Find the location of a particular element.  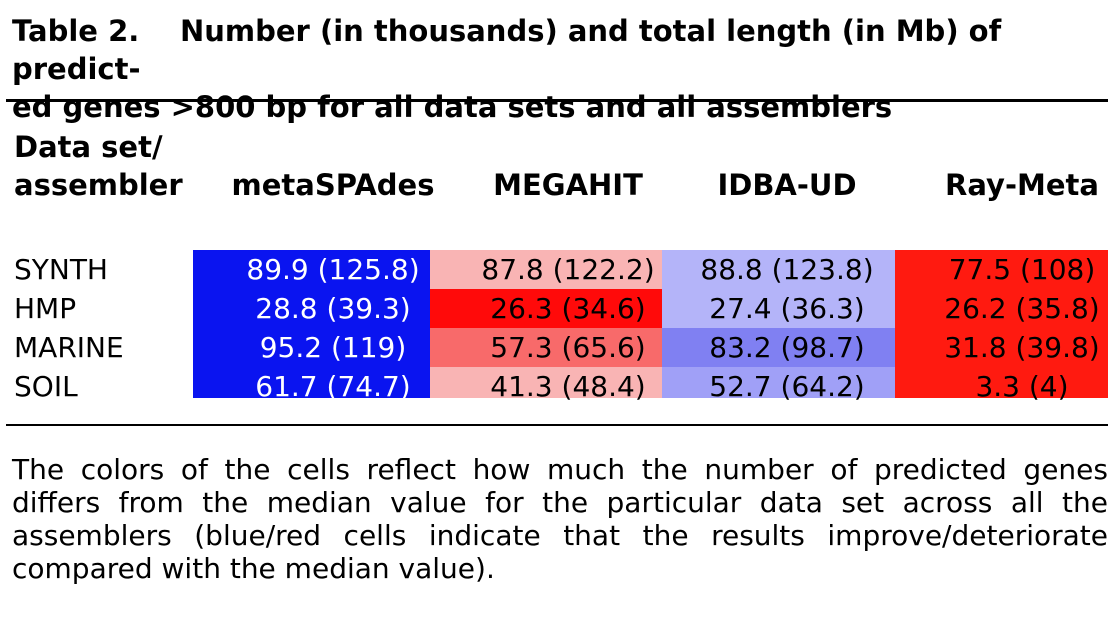

column-header-idba-ud: IDBA-UD is located at coordinates (787, 185).